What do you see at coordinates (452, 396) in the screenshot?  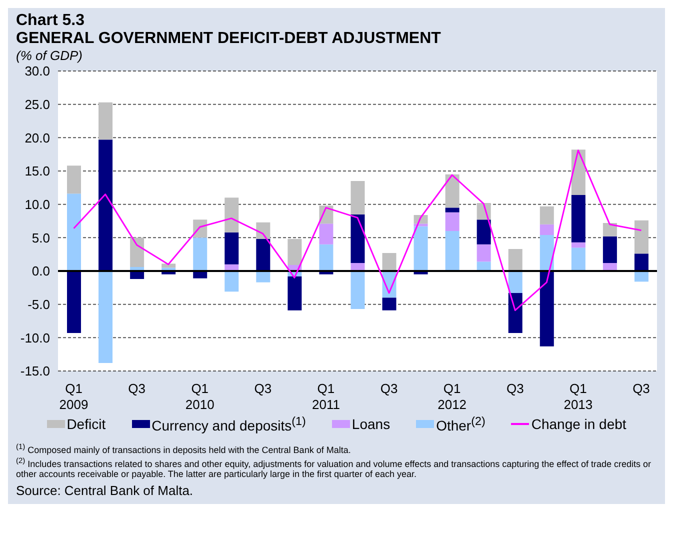 I see `x-tick-label: Q1 2012` at bounding box center [452, 396].